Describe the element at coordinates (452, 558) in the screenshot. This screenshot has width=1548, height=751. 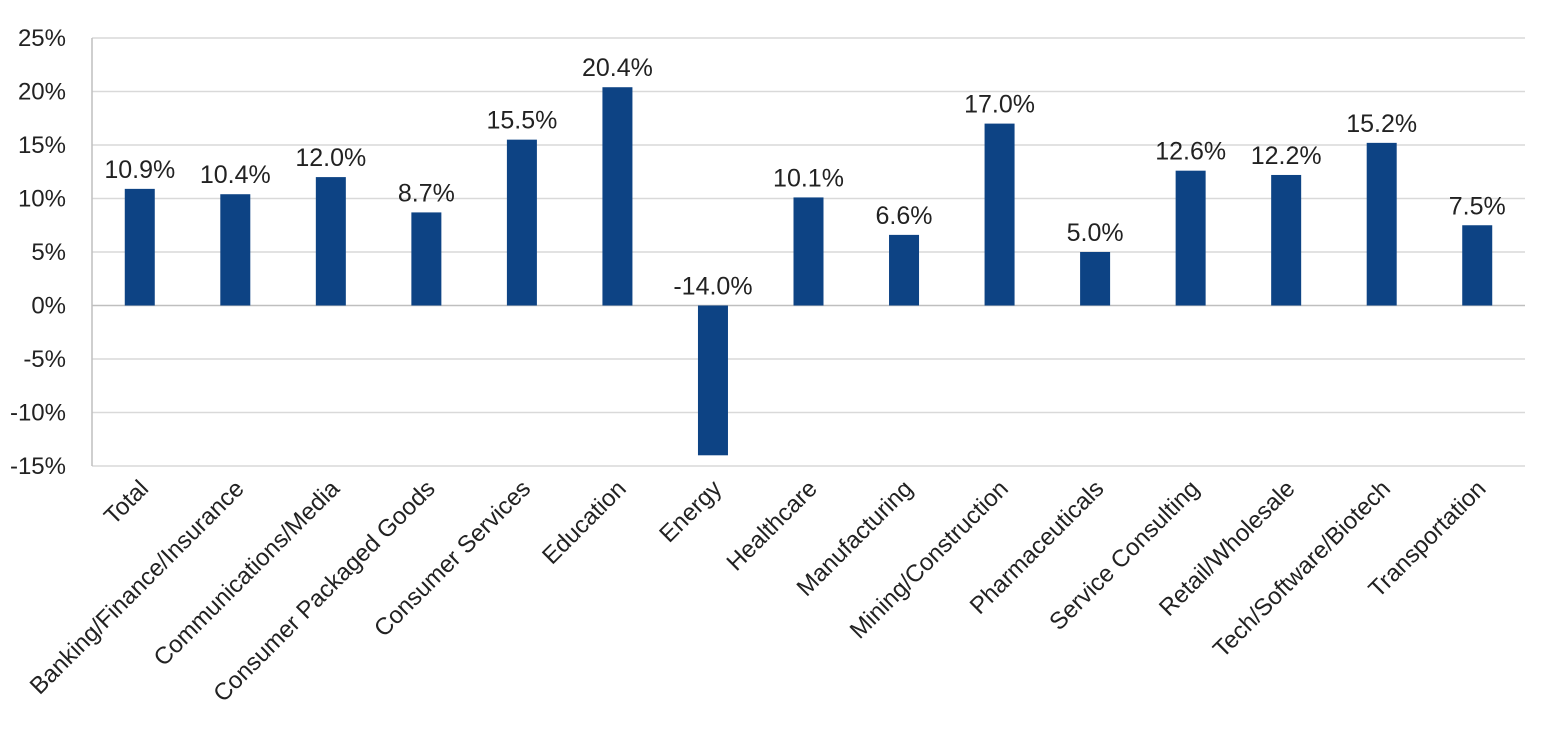
I see `category-label: Consumer Services` at that location.